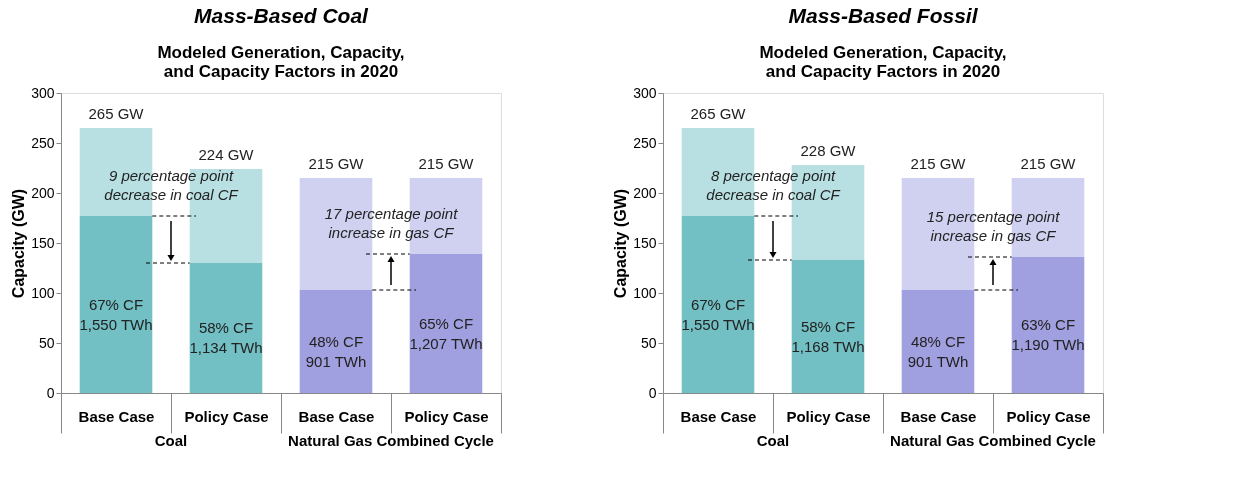 Image resolution: width=1249 pixels, height=492 pixels. What do you see at coordinates (993, 226) in the screenshot?
I see `annotation: 15 percentage point increase in gas CF` at bounding box center [993, 226].